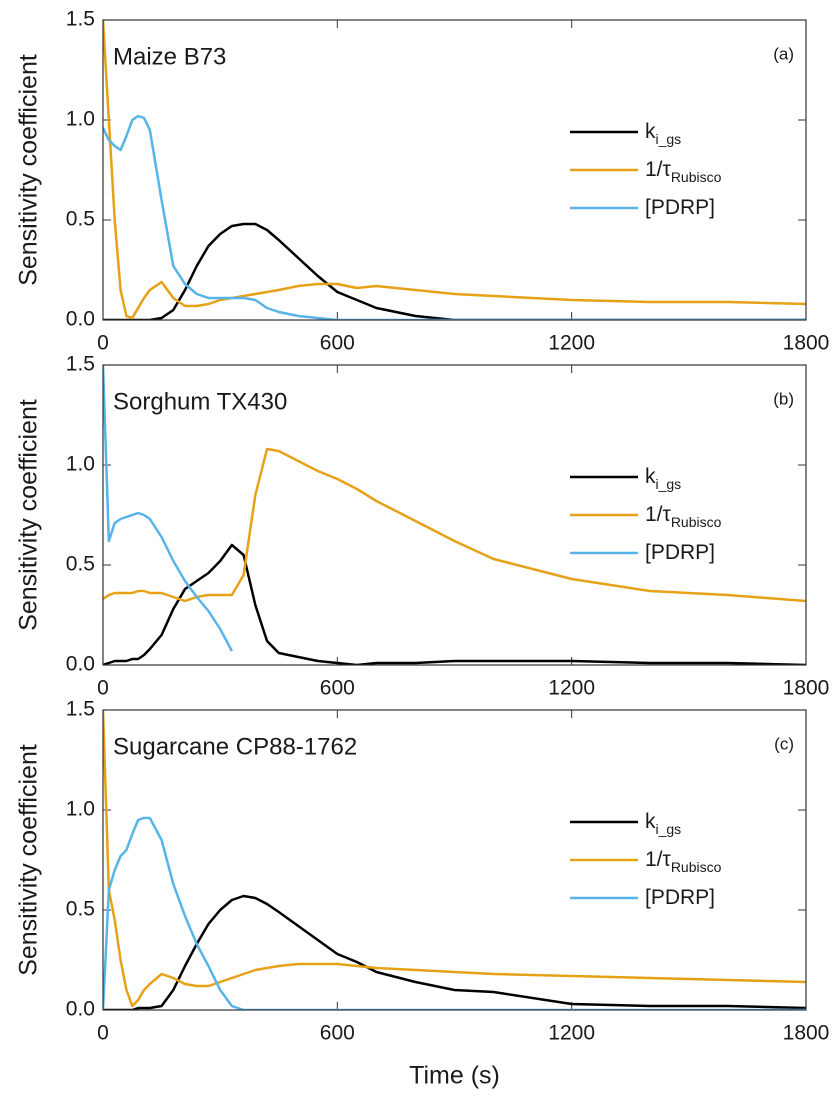 Image resolution: width=836 pixels, height=1097 pixels. What do you see at coordinates (169, 56) in the screenshot?
I see `panel-title: Maize B73` at bounding box center [169, 56].